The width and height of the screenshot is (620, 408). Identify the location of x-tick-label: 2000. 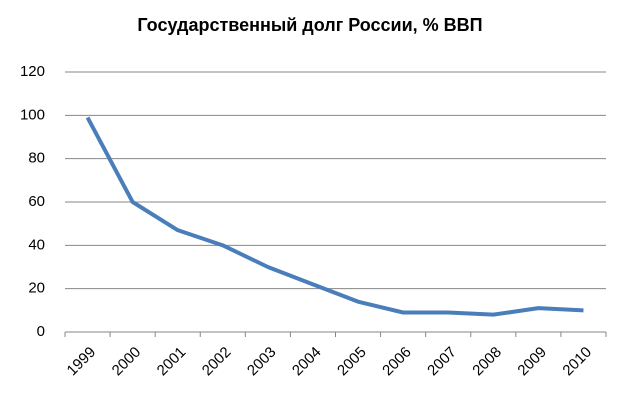
(127, 362).